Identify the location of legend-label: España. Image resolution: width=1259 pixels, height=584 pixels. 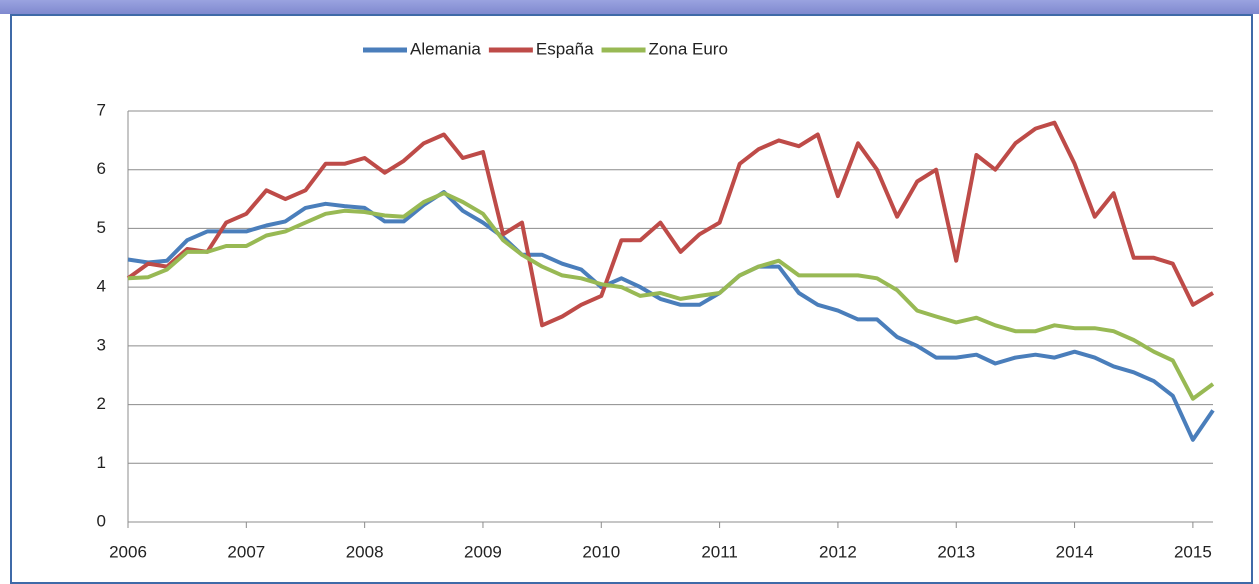
(565, 48).